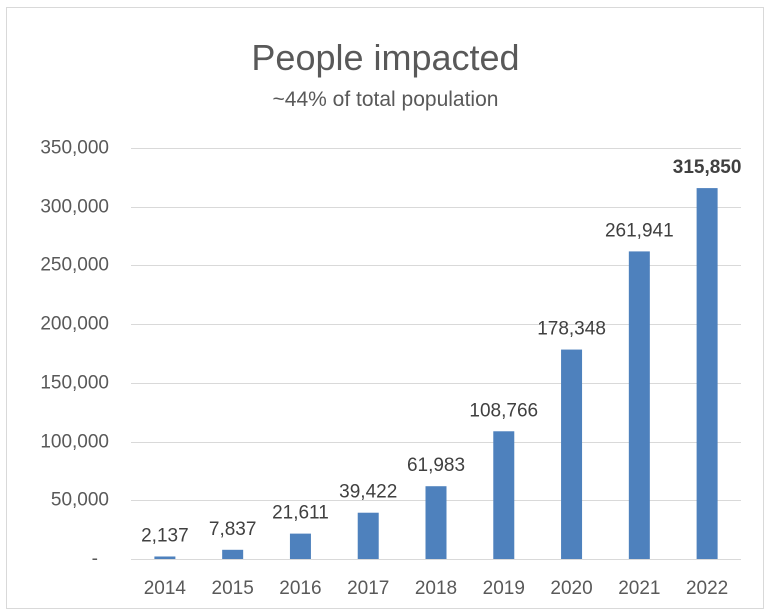  What do you see at coordinates (233, 588) in the screenshot?
I see `x-tick-label: 2015` at bounding box center [233, 588].